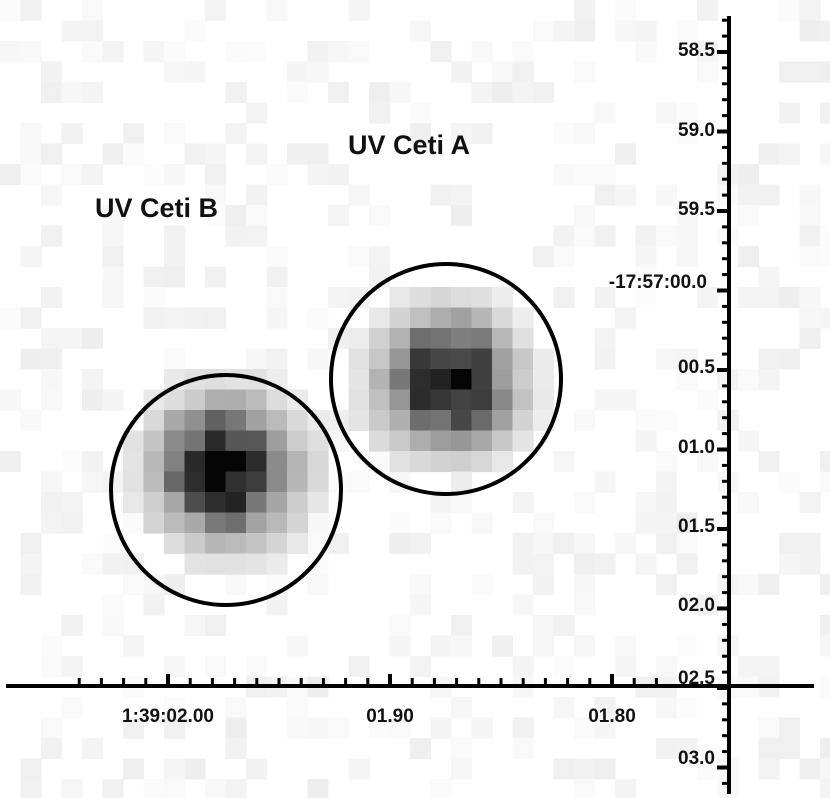 This screenshot has width=830, height=798. I want to click on source-a-region-circle, so click(446, 379).